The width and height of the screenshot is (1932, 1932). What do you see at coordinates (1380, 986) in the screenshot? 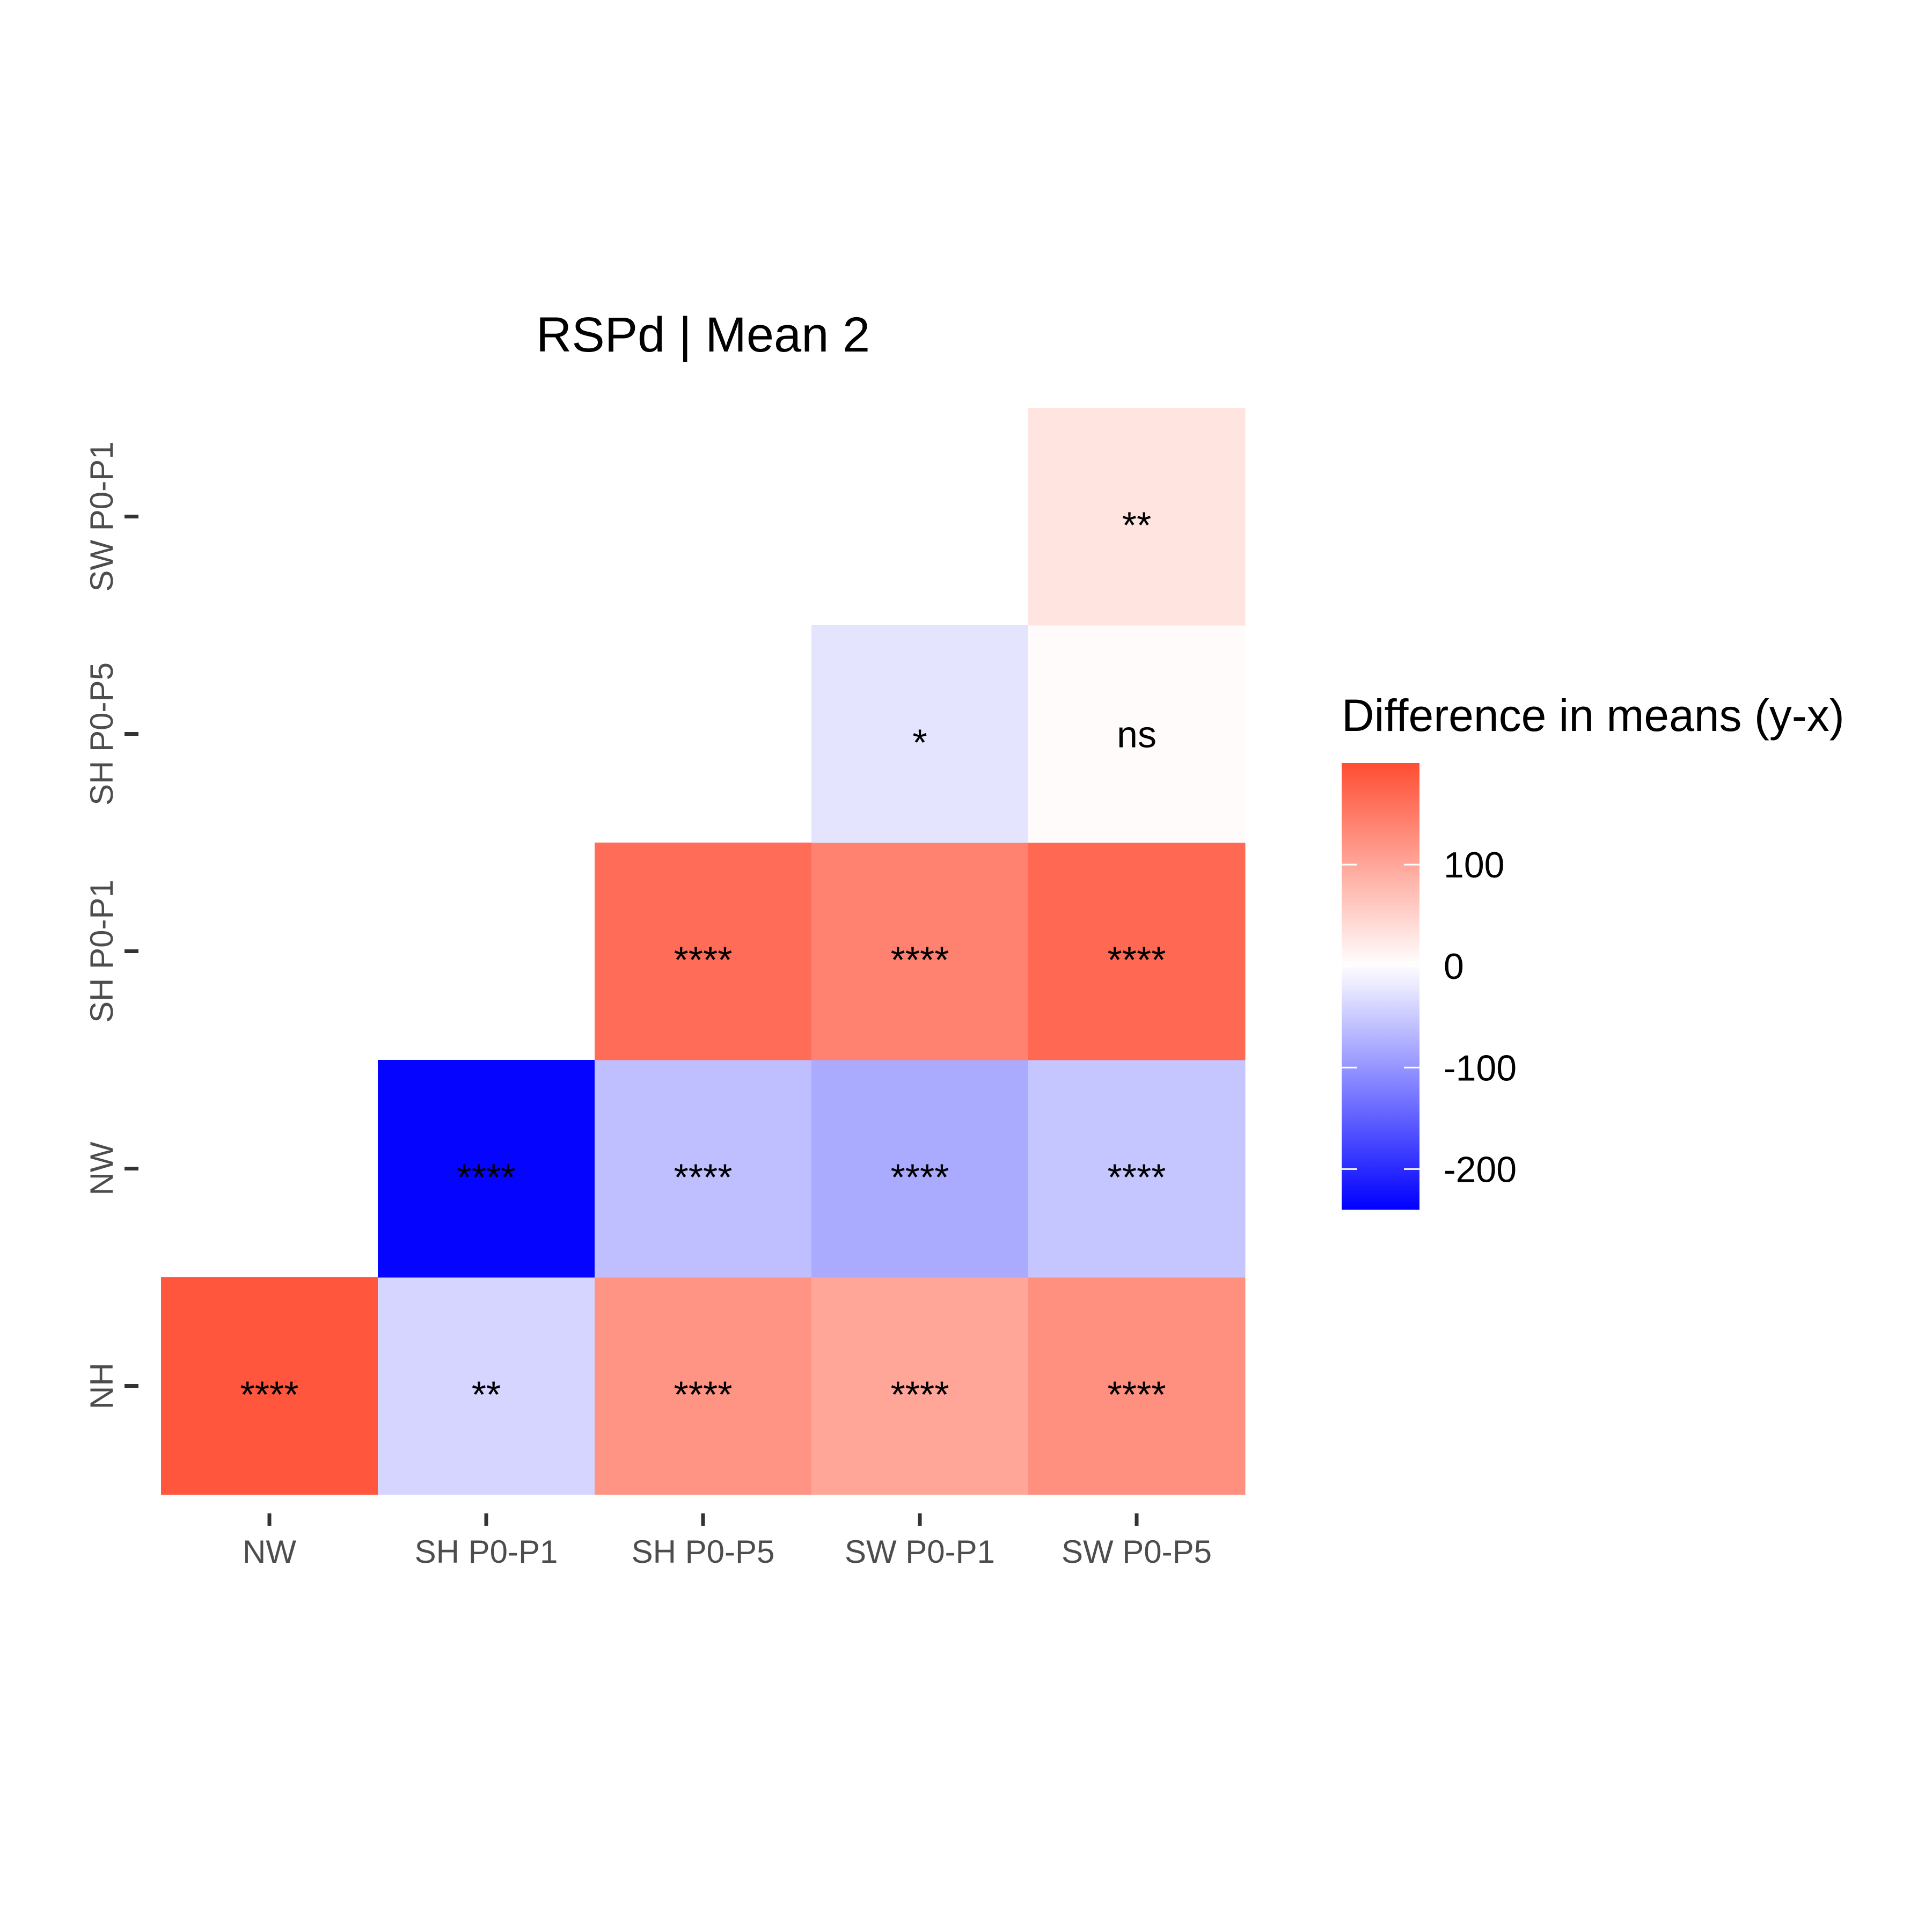
I see `legend-colorbar` at bounding box center [1380, 986].